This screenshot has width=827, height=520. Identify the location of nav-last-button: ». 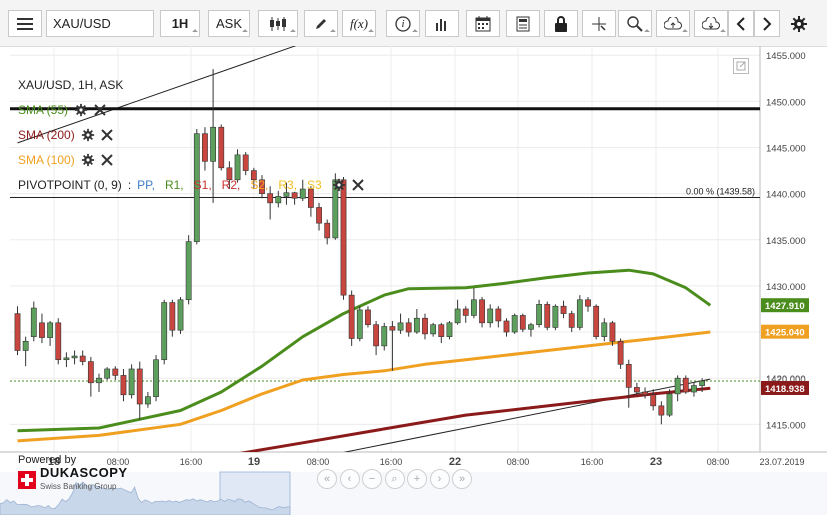
(462, 479).